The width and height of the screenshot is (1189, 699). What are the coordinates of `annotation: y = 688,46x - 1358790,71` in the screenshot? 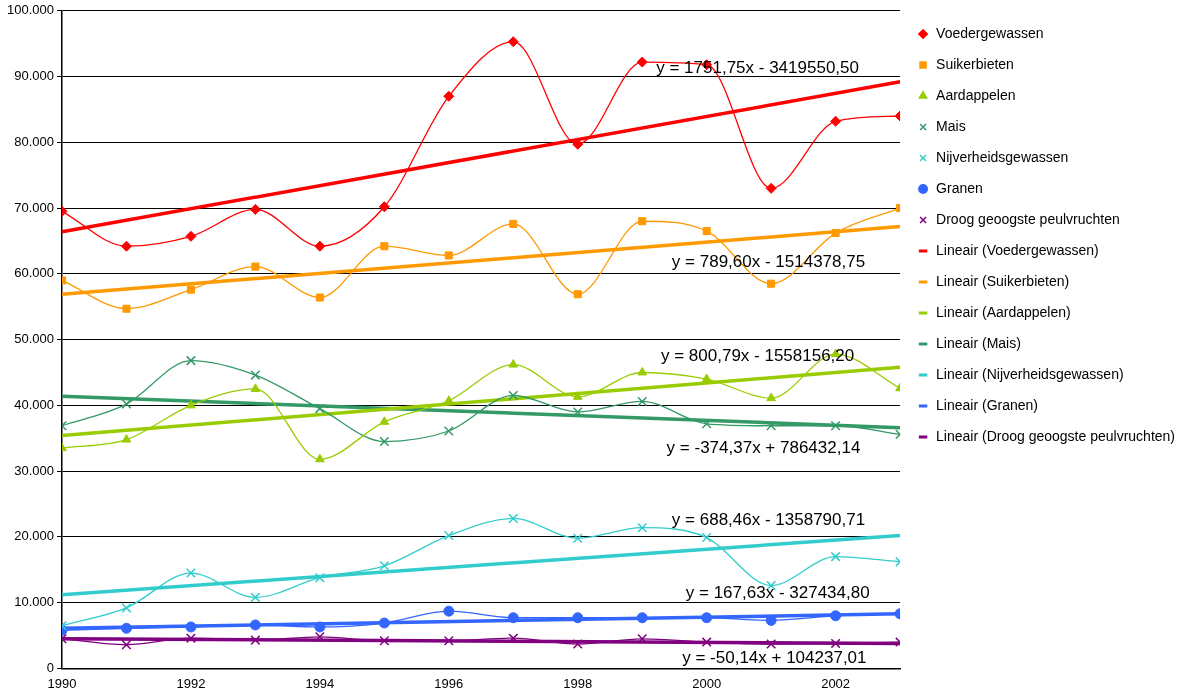 It's located at (768, 520).